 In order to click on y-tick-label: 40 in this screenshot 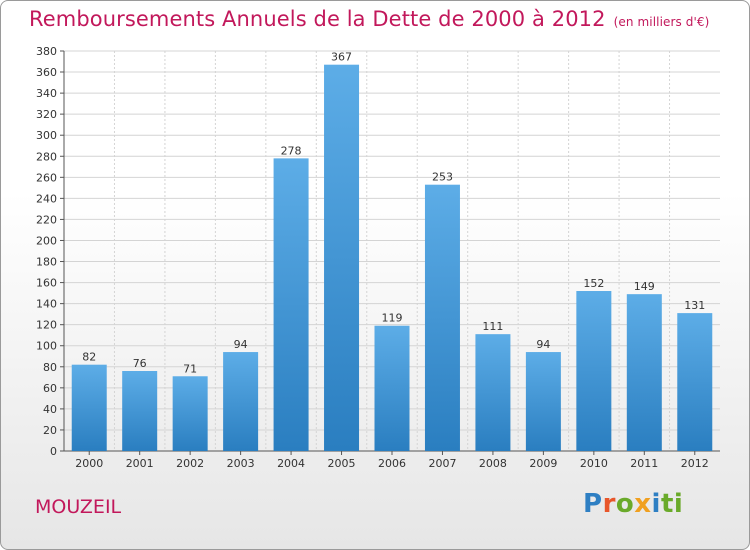, I will do `click(50, 409)`.